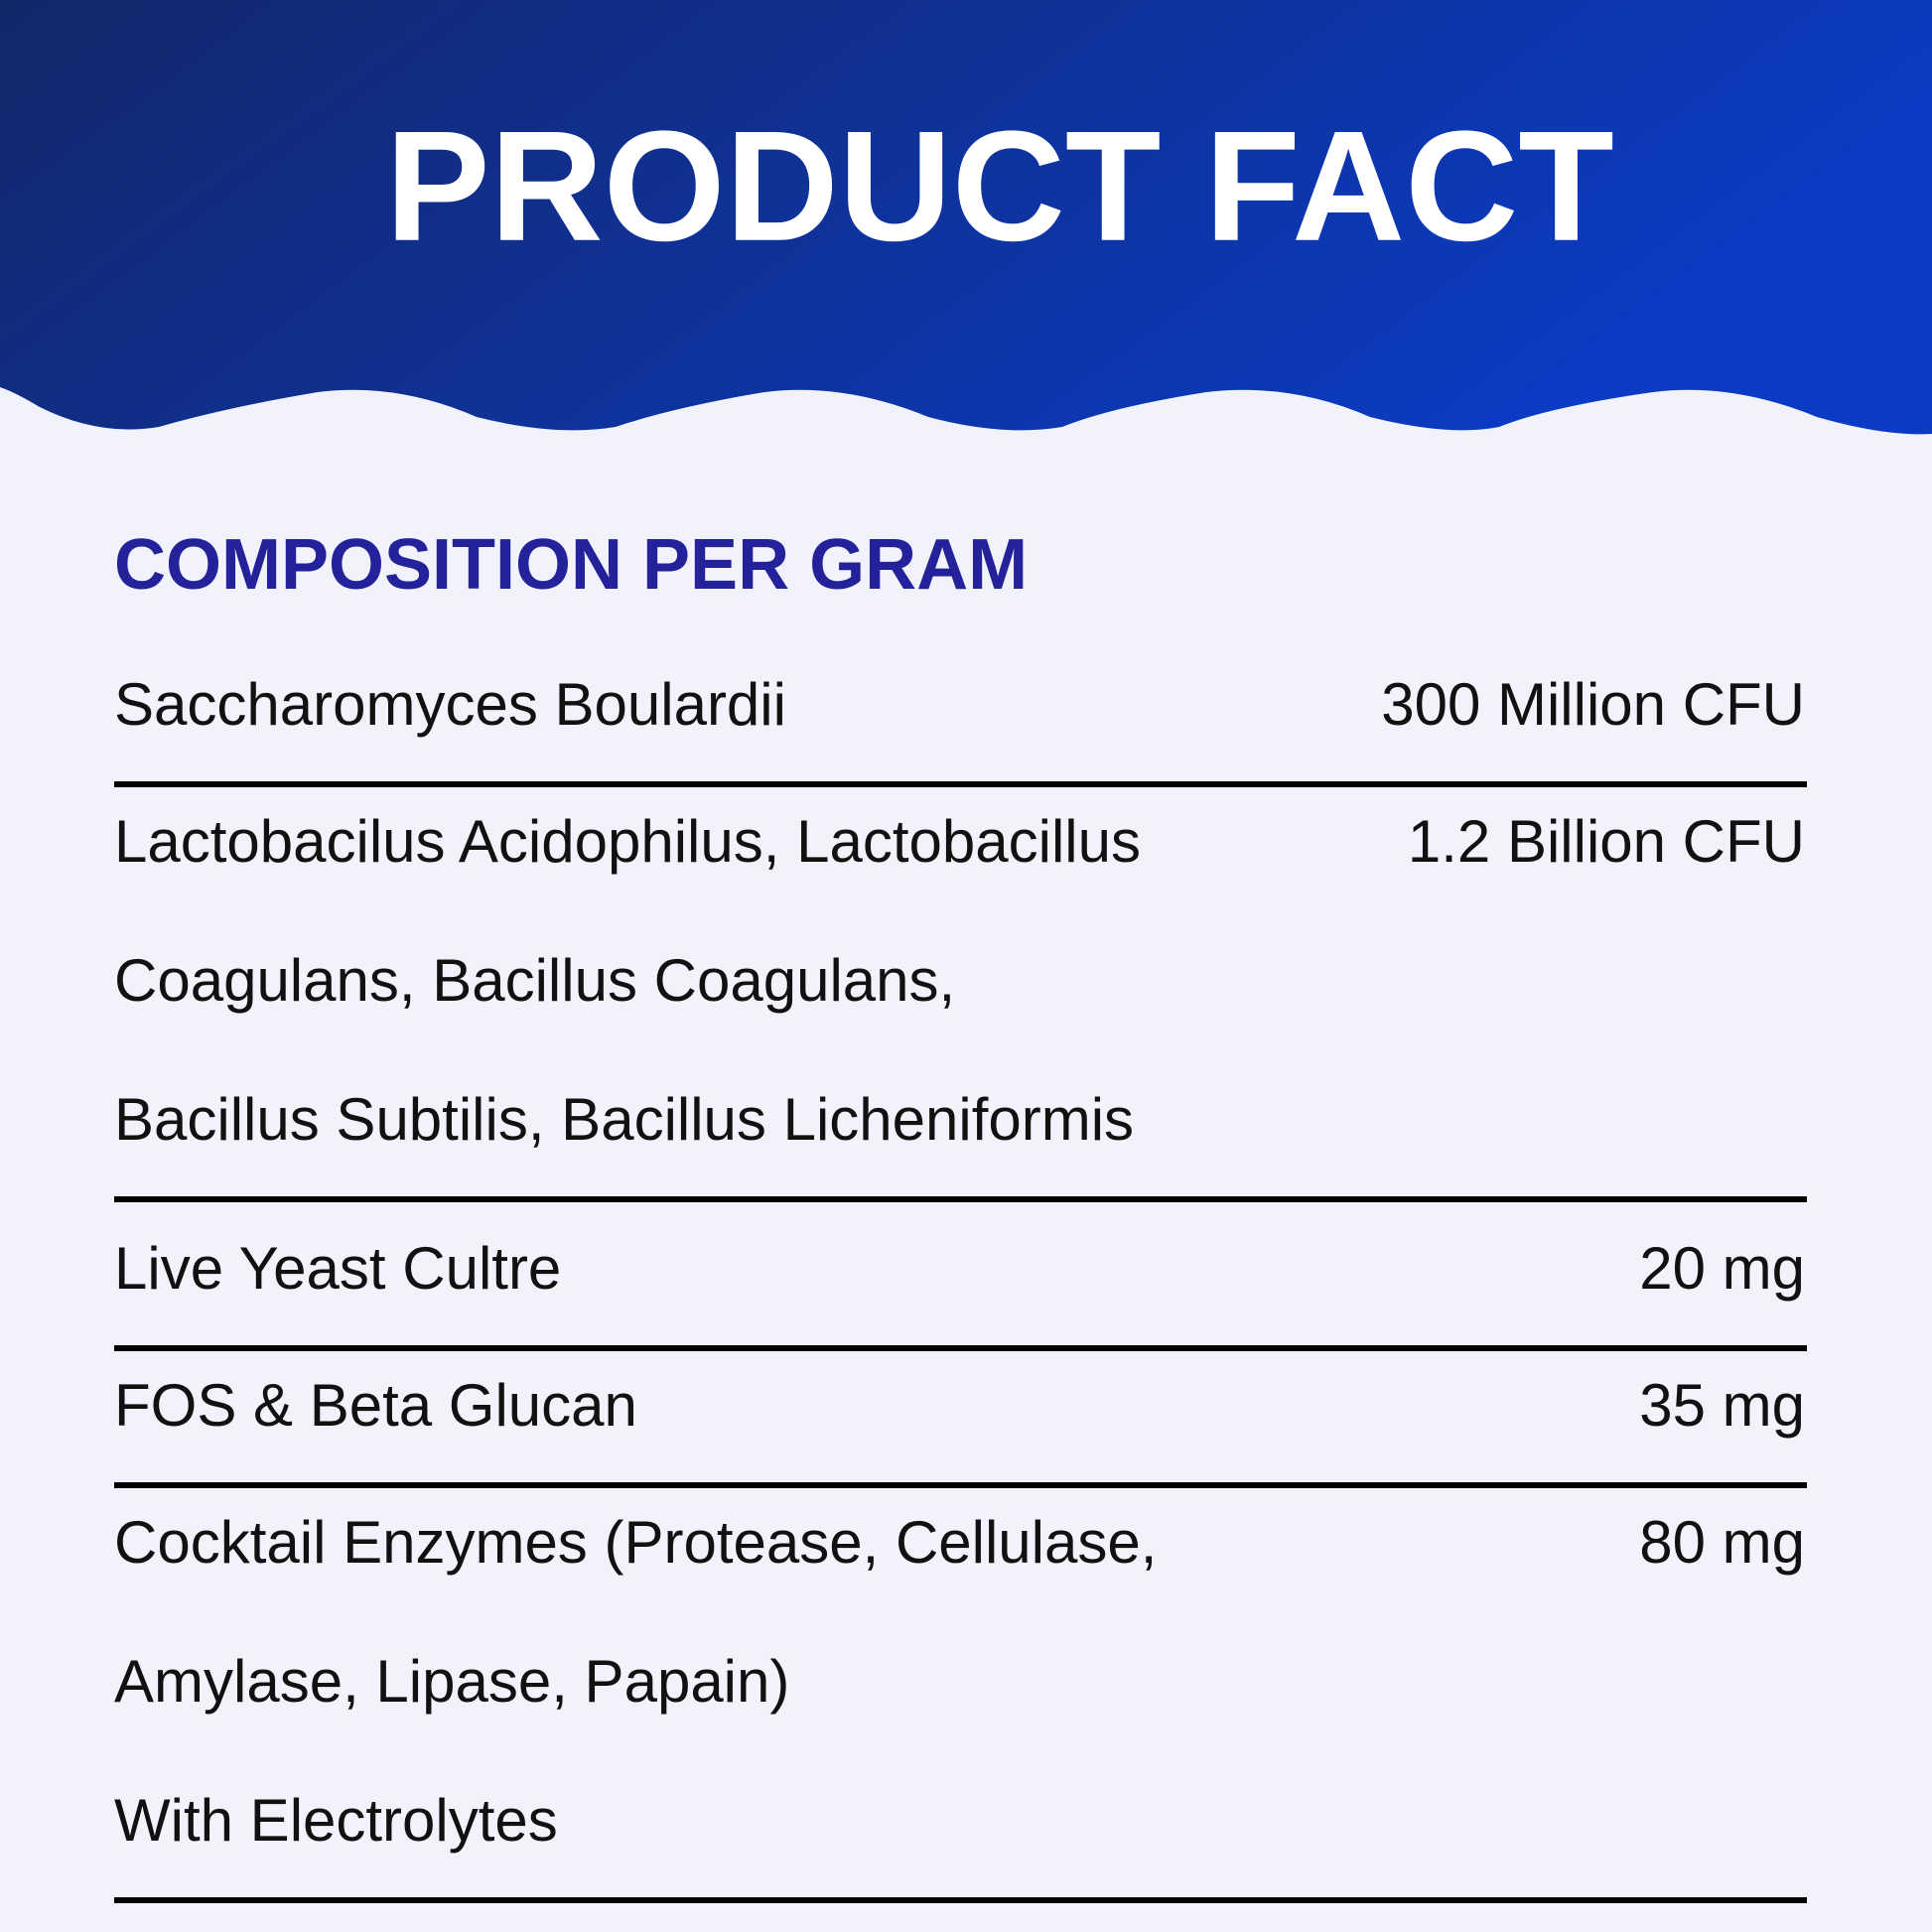 Image resolution: width=1932 pixels, height=1932 pixels. Describe the element at coordinates (1722, 1406) in the screenshot. I see `amount: 35 mg` at that location.